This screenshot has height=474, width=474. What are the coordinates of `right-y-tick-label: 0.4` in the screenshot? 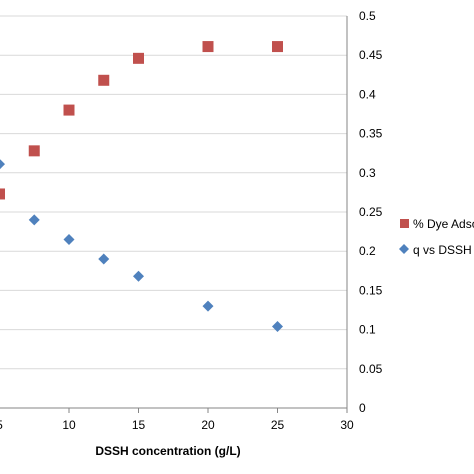 It's located at (367, 94).